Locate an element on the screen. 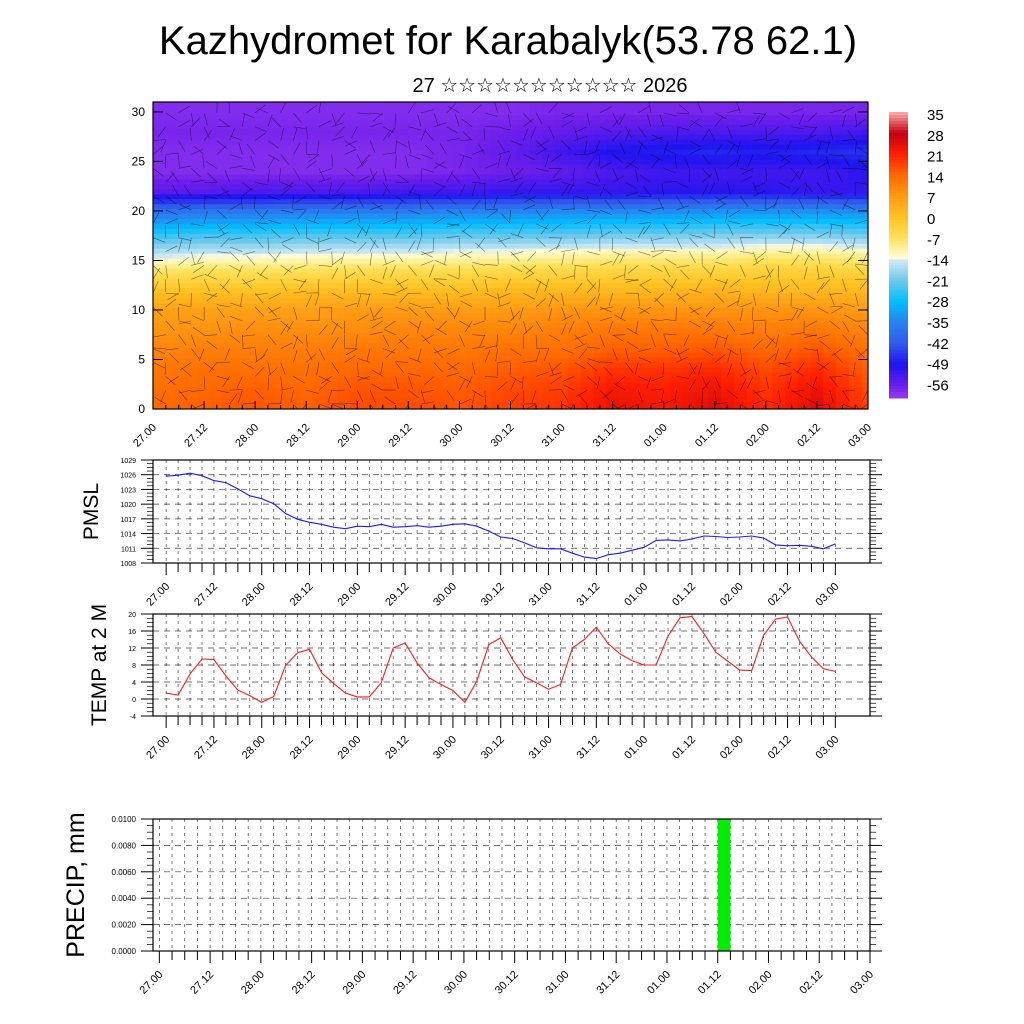 The width and height of the screenshot is (1024, 1024). x-tick-label: 02.00 is located at coordinates (758, 436).